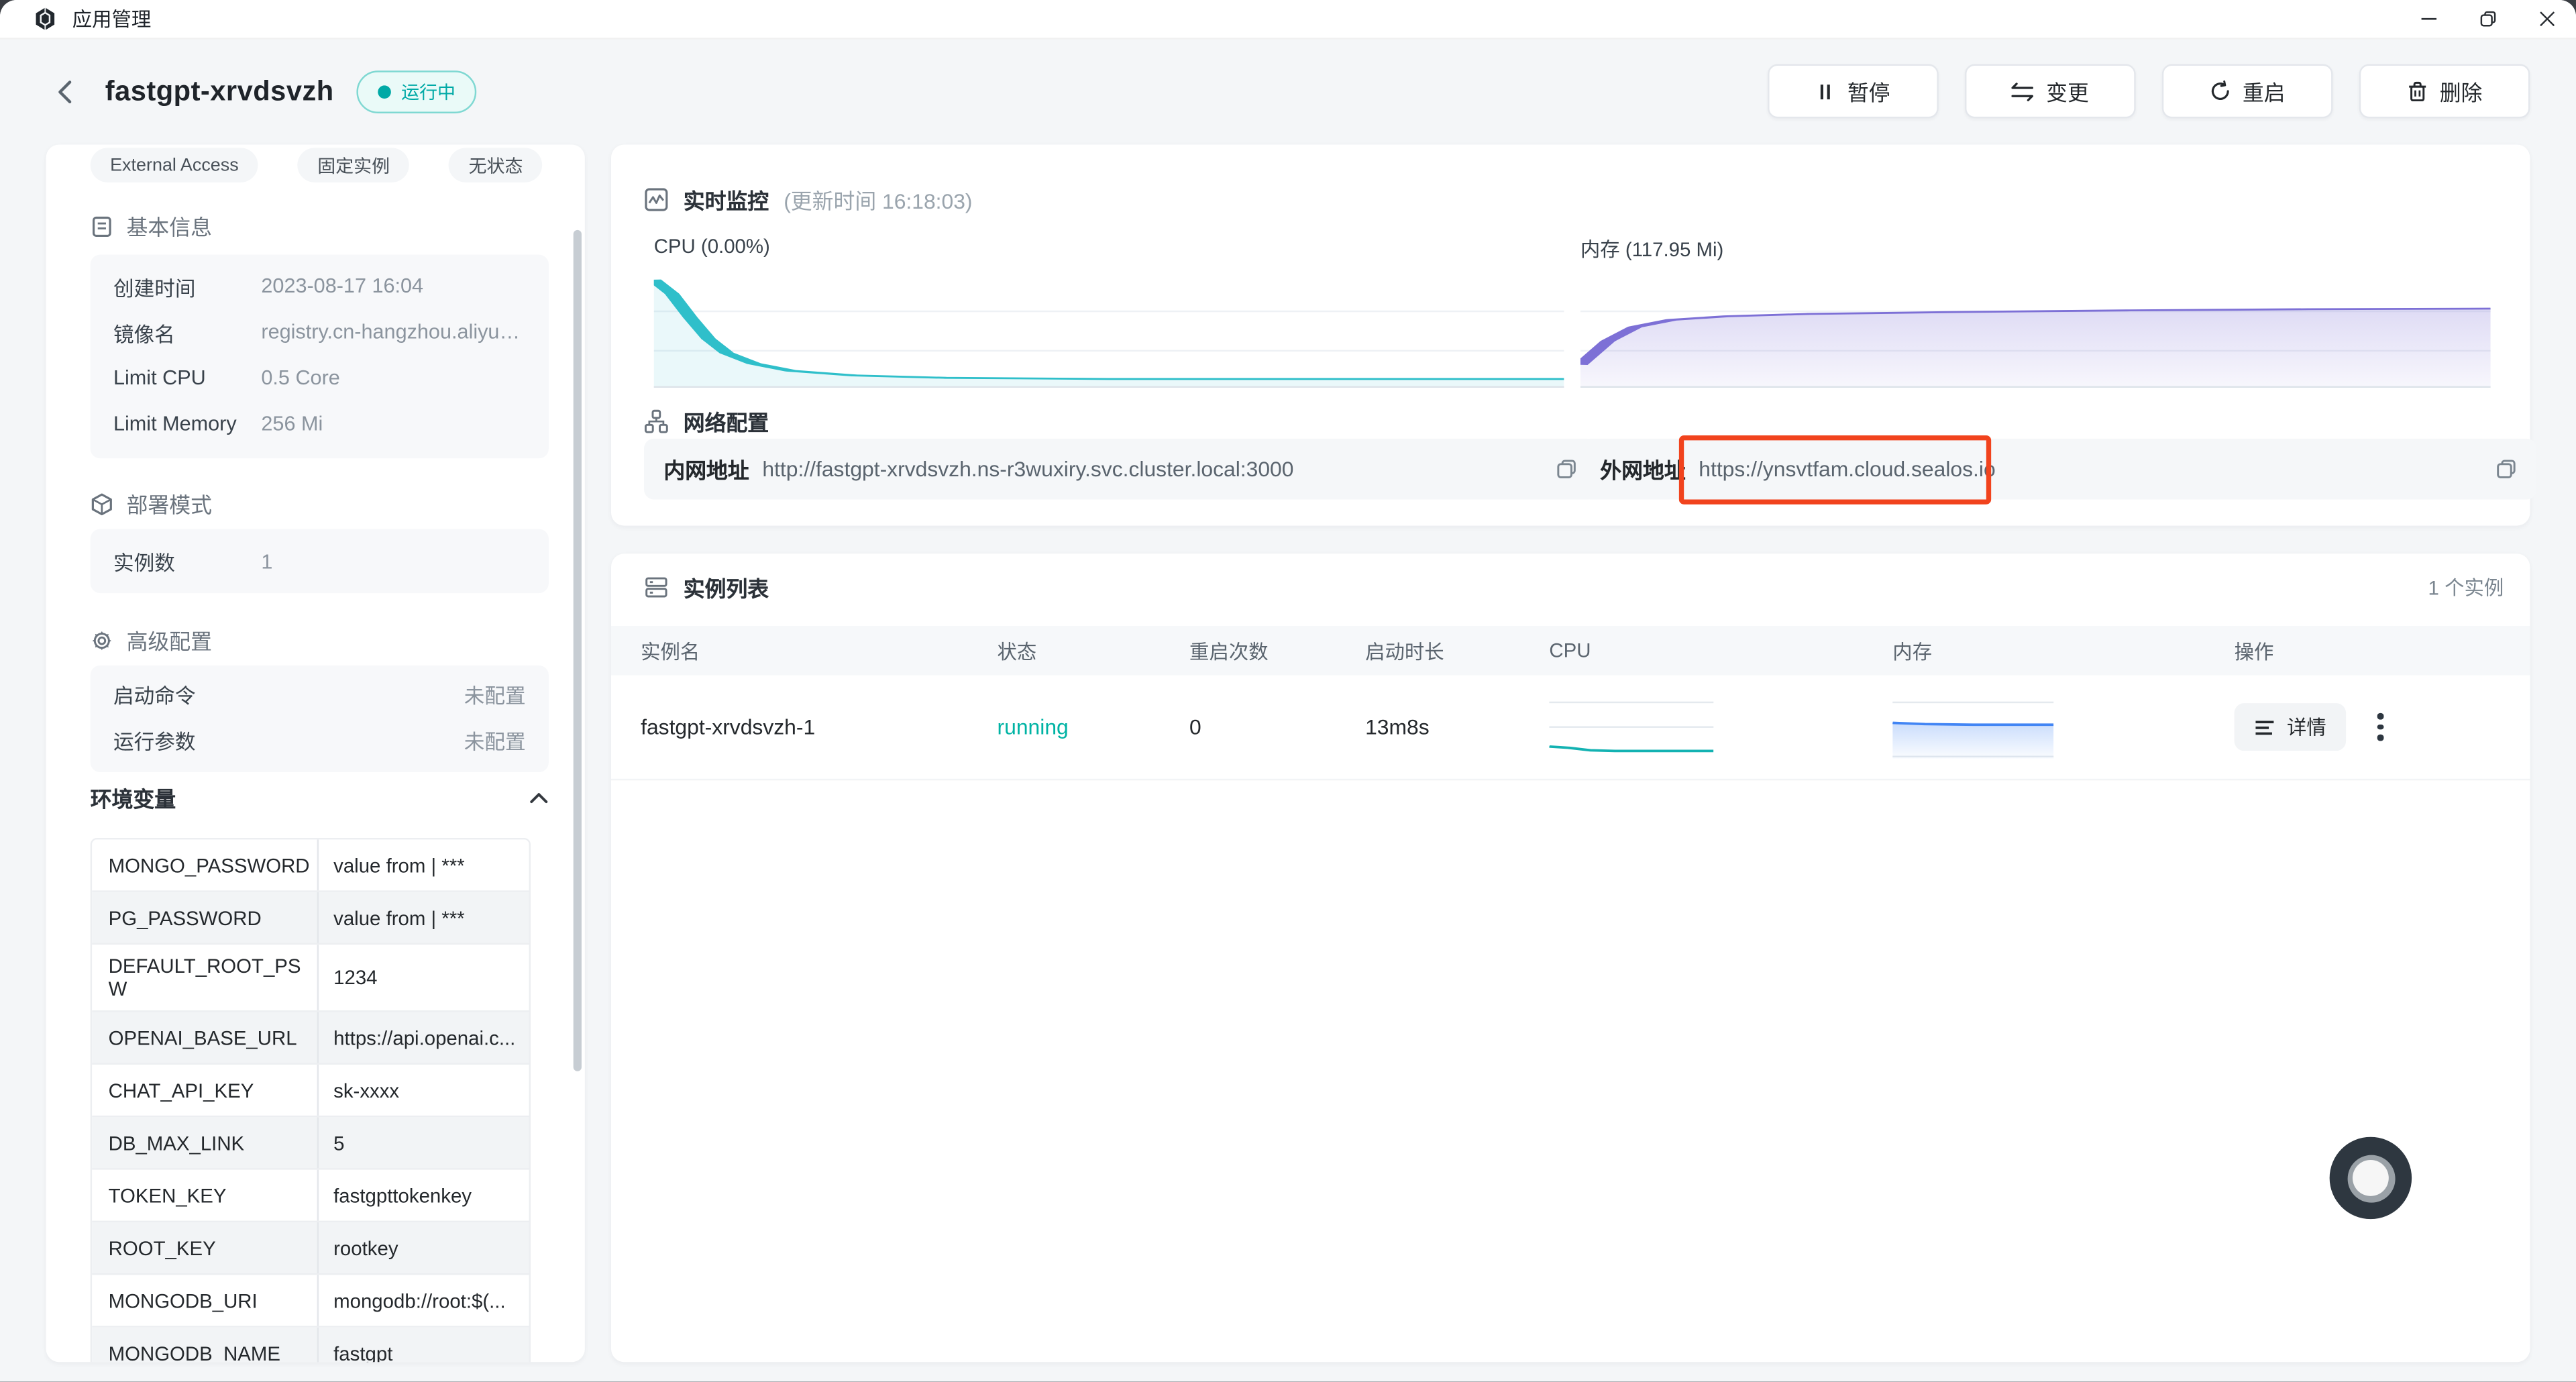 The image size is (2576, 1382). I want to click on sidebar-scrollbar, so click(577, 650).